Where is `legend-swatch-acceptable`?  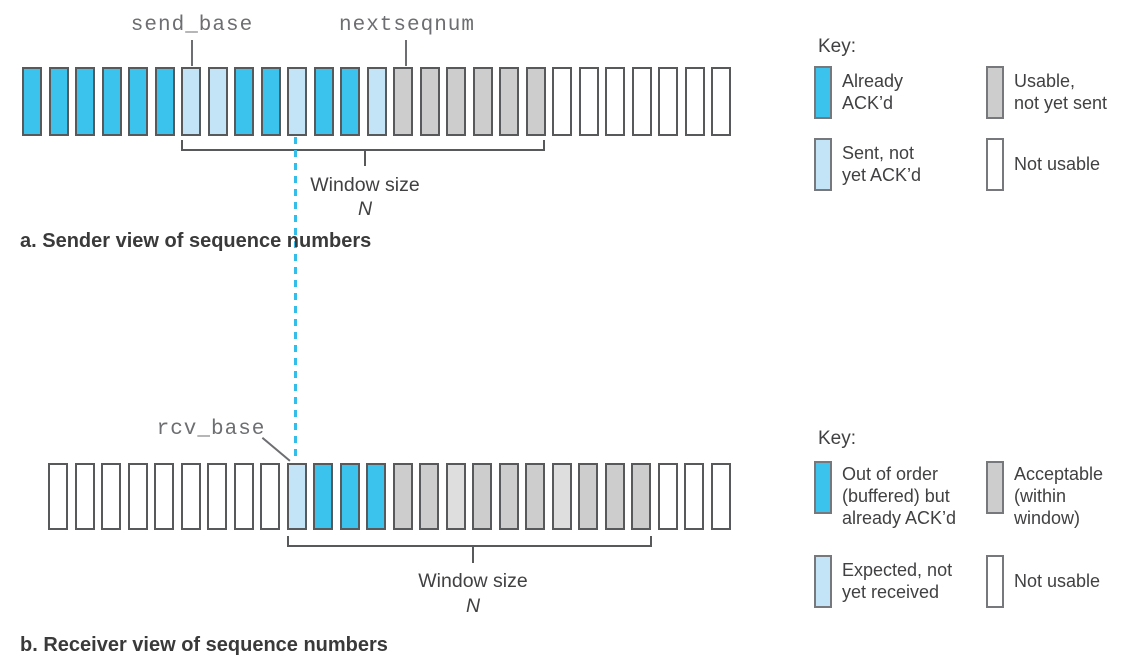 legend-swatch-acceptable is located at coordinates (995, 487).